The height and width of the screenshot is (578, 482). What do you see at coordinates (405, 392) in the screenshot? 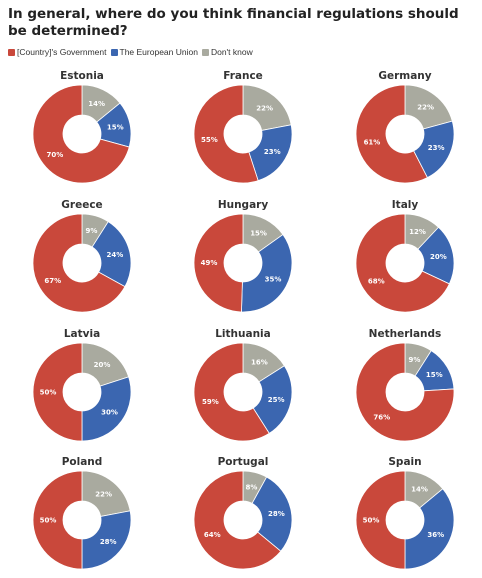
I see `slice-netherlands-government` at bounding box center [405, 392].